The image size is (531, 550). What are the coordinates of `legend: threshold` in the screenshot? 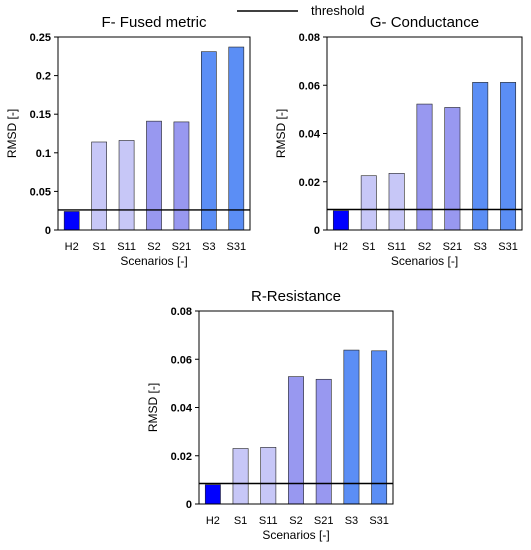 It's located at (300, 10).